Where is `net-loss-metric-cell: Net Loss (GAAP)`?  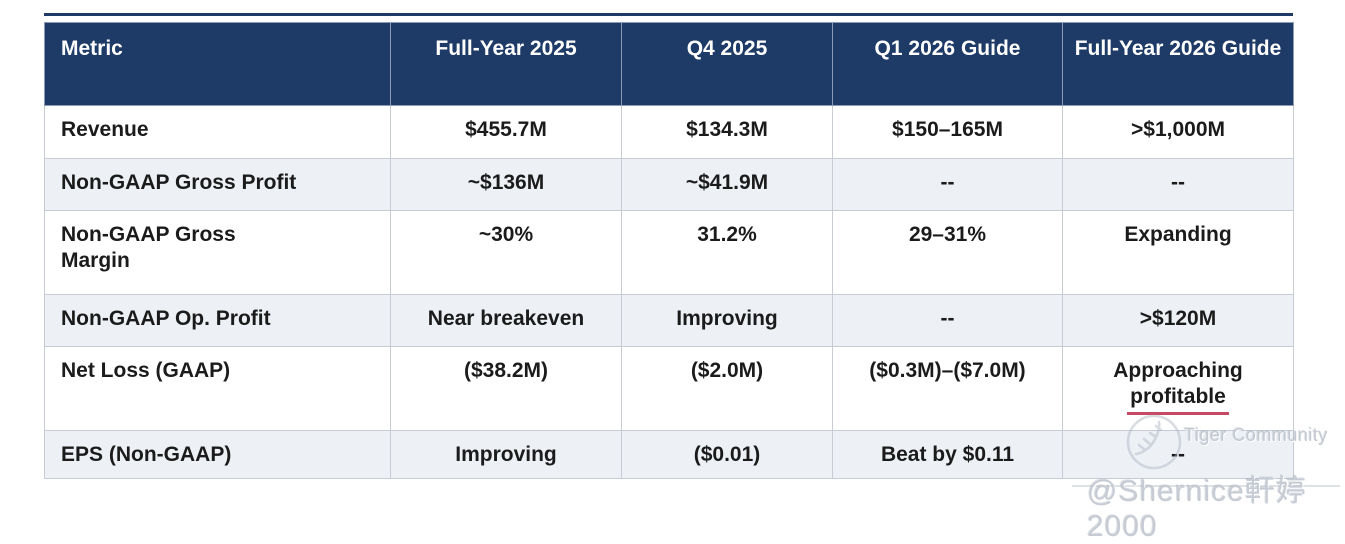 net-loss-metric-cell: Net Loss (GAAP) is located at coordinates (217, 388).